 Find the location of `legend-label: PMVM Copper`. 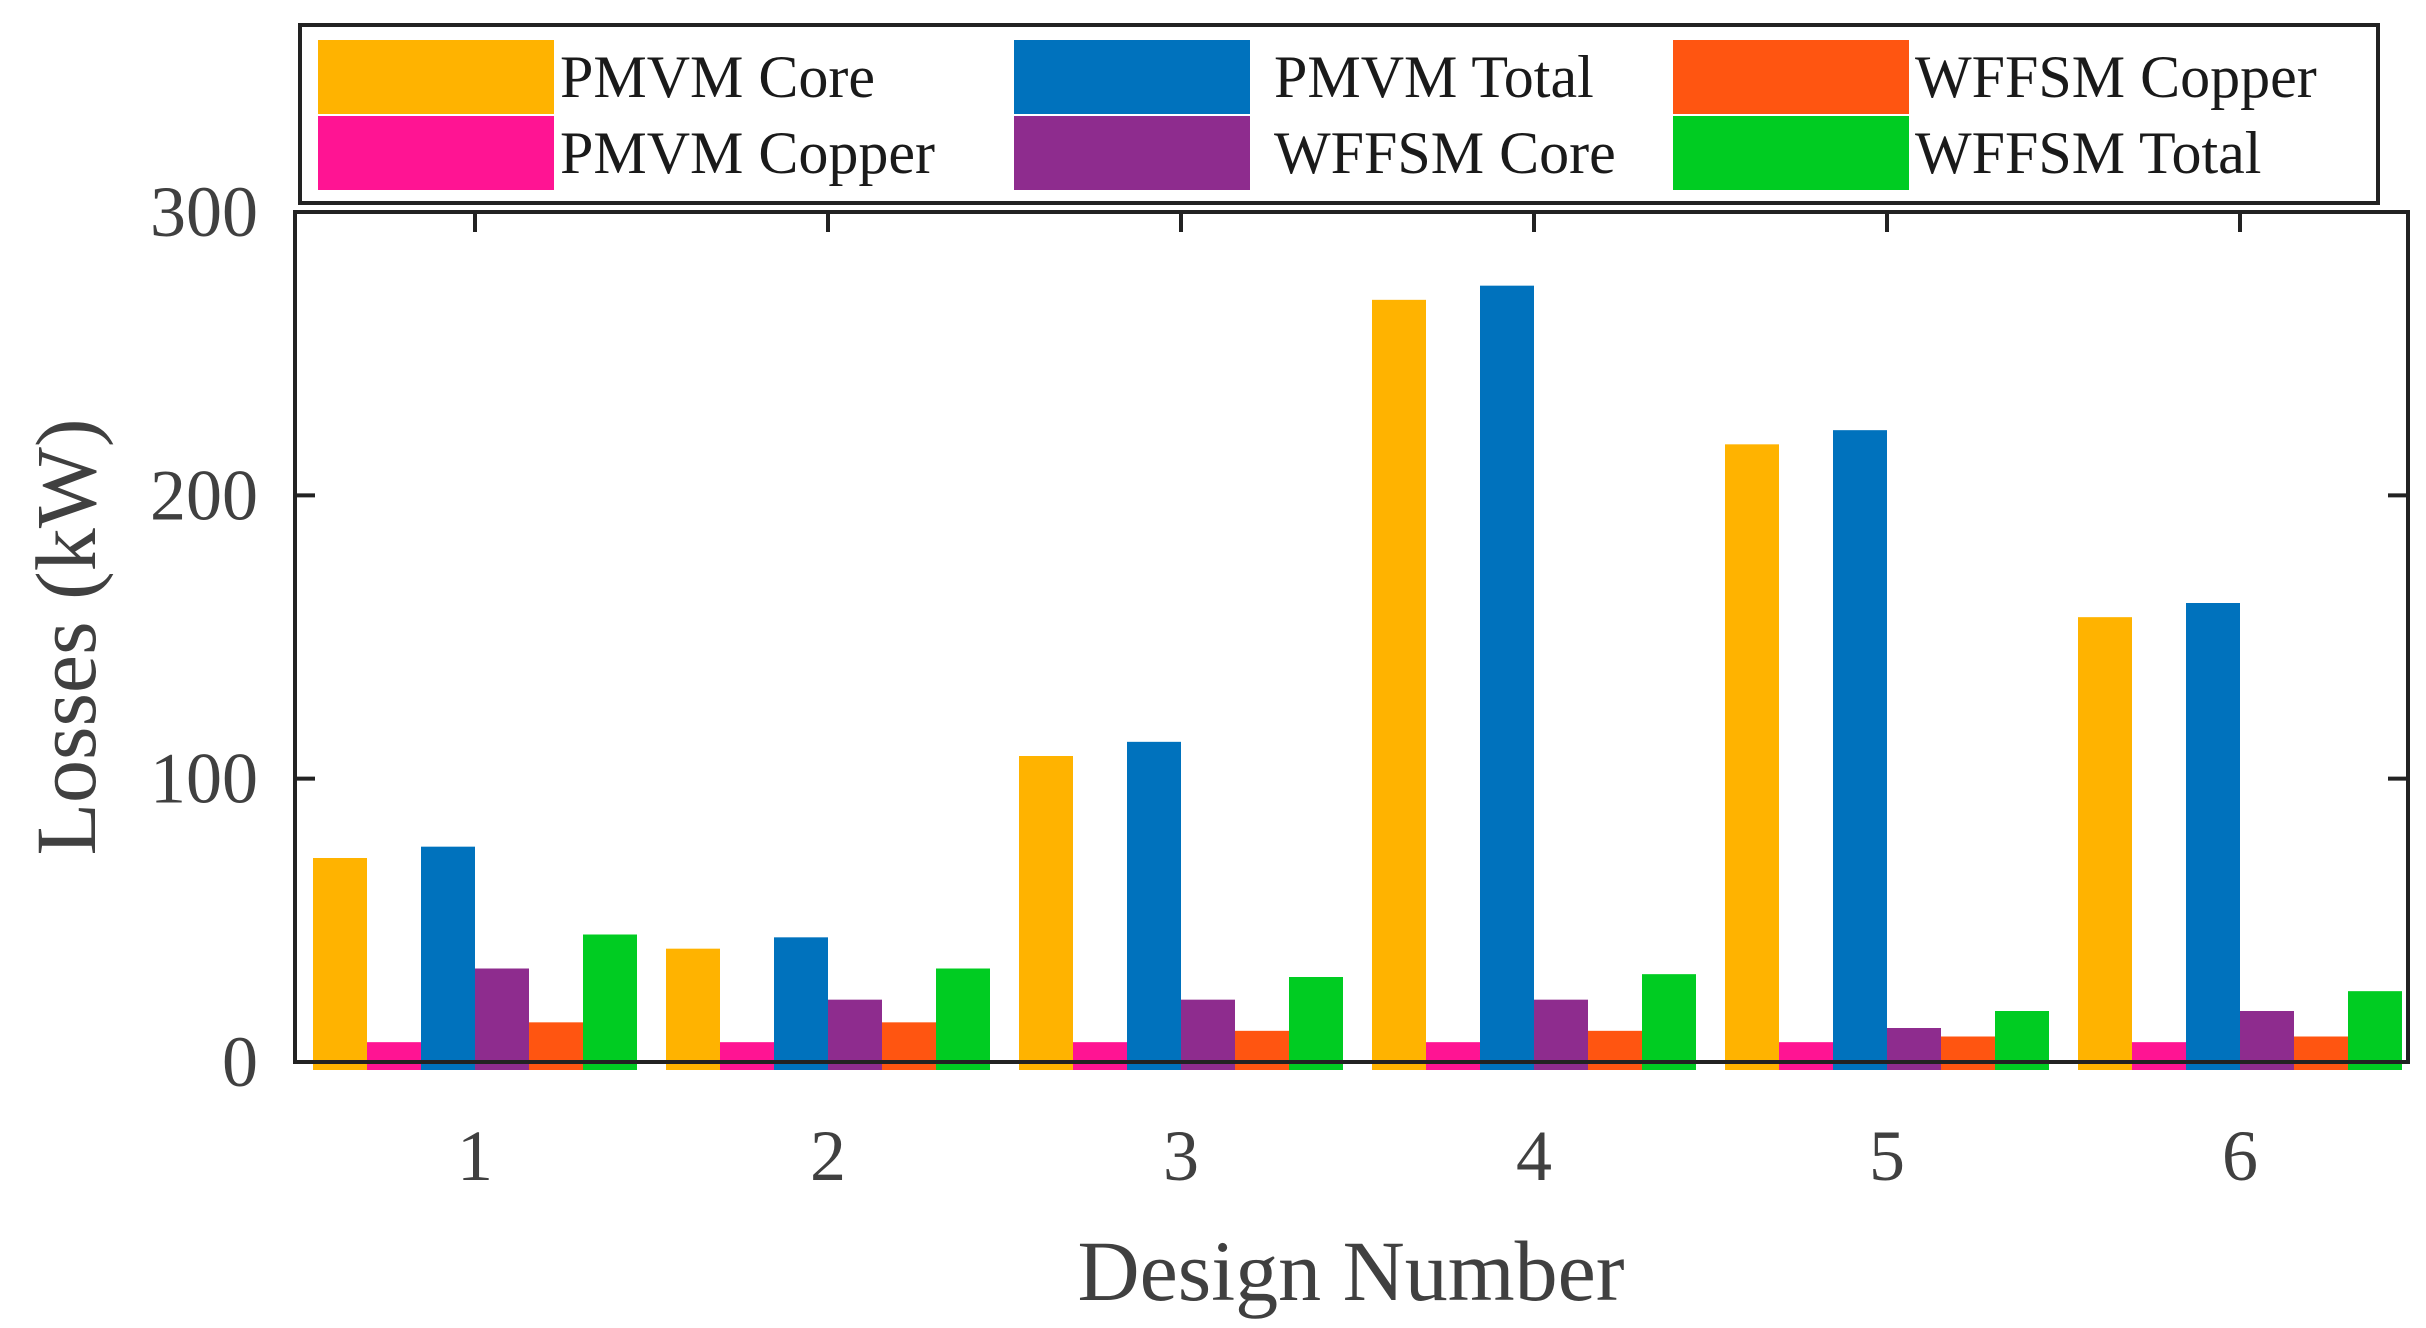

legend-label: PMVM Copper is located at coordinates (747, 153).